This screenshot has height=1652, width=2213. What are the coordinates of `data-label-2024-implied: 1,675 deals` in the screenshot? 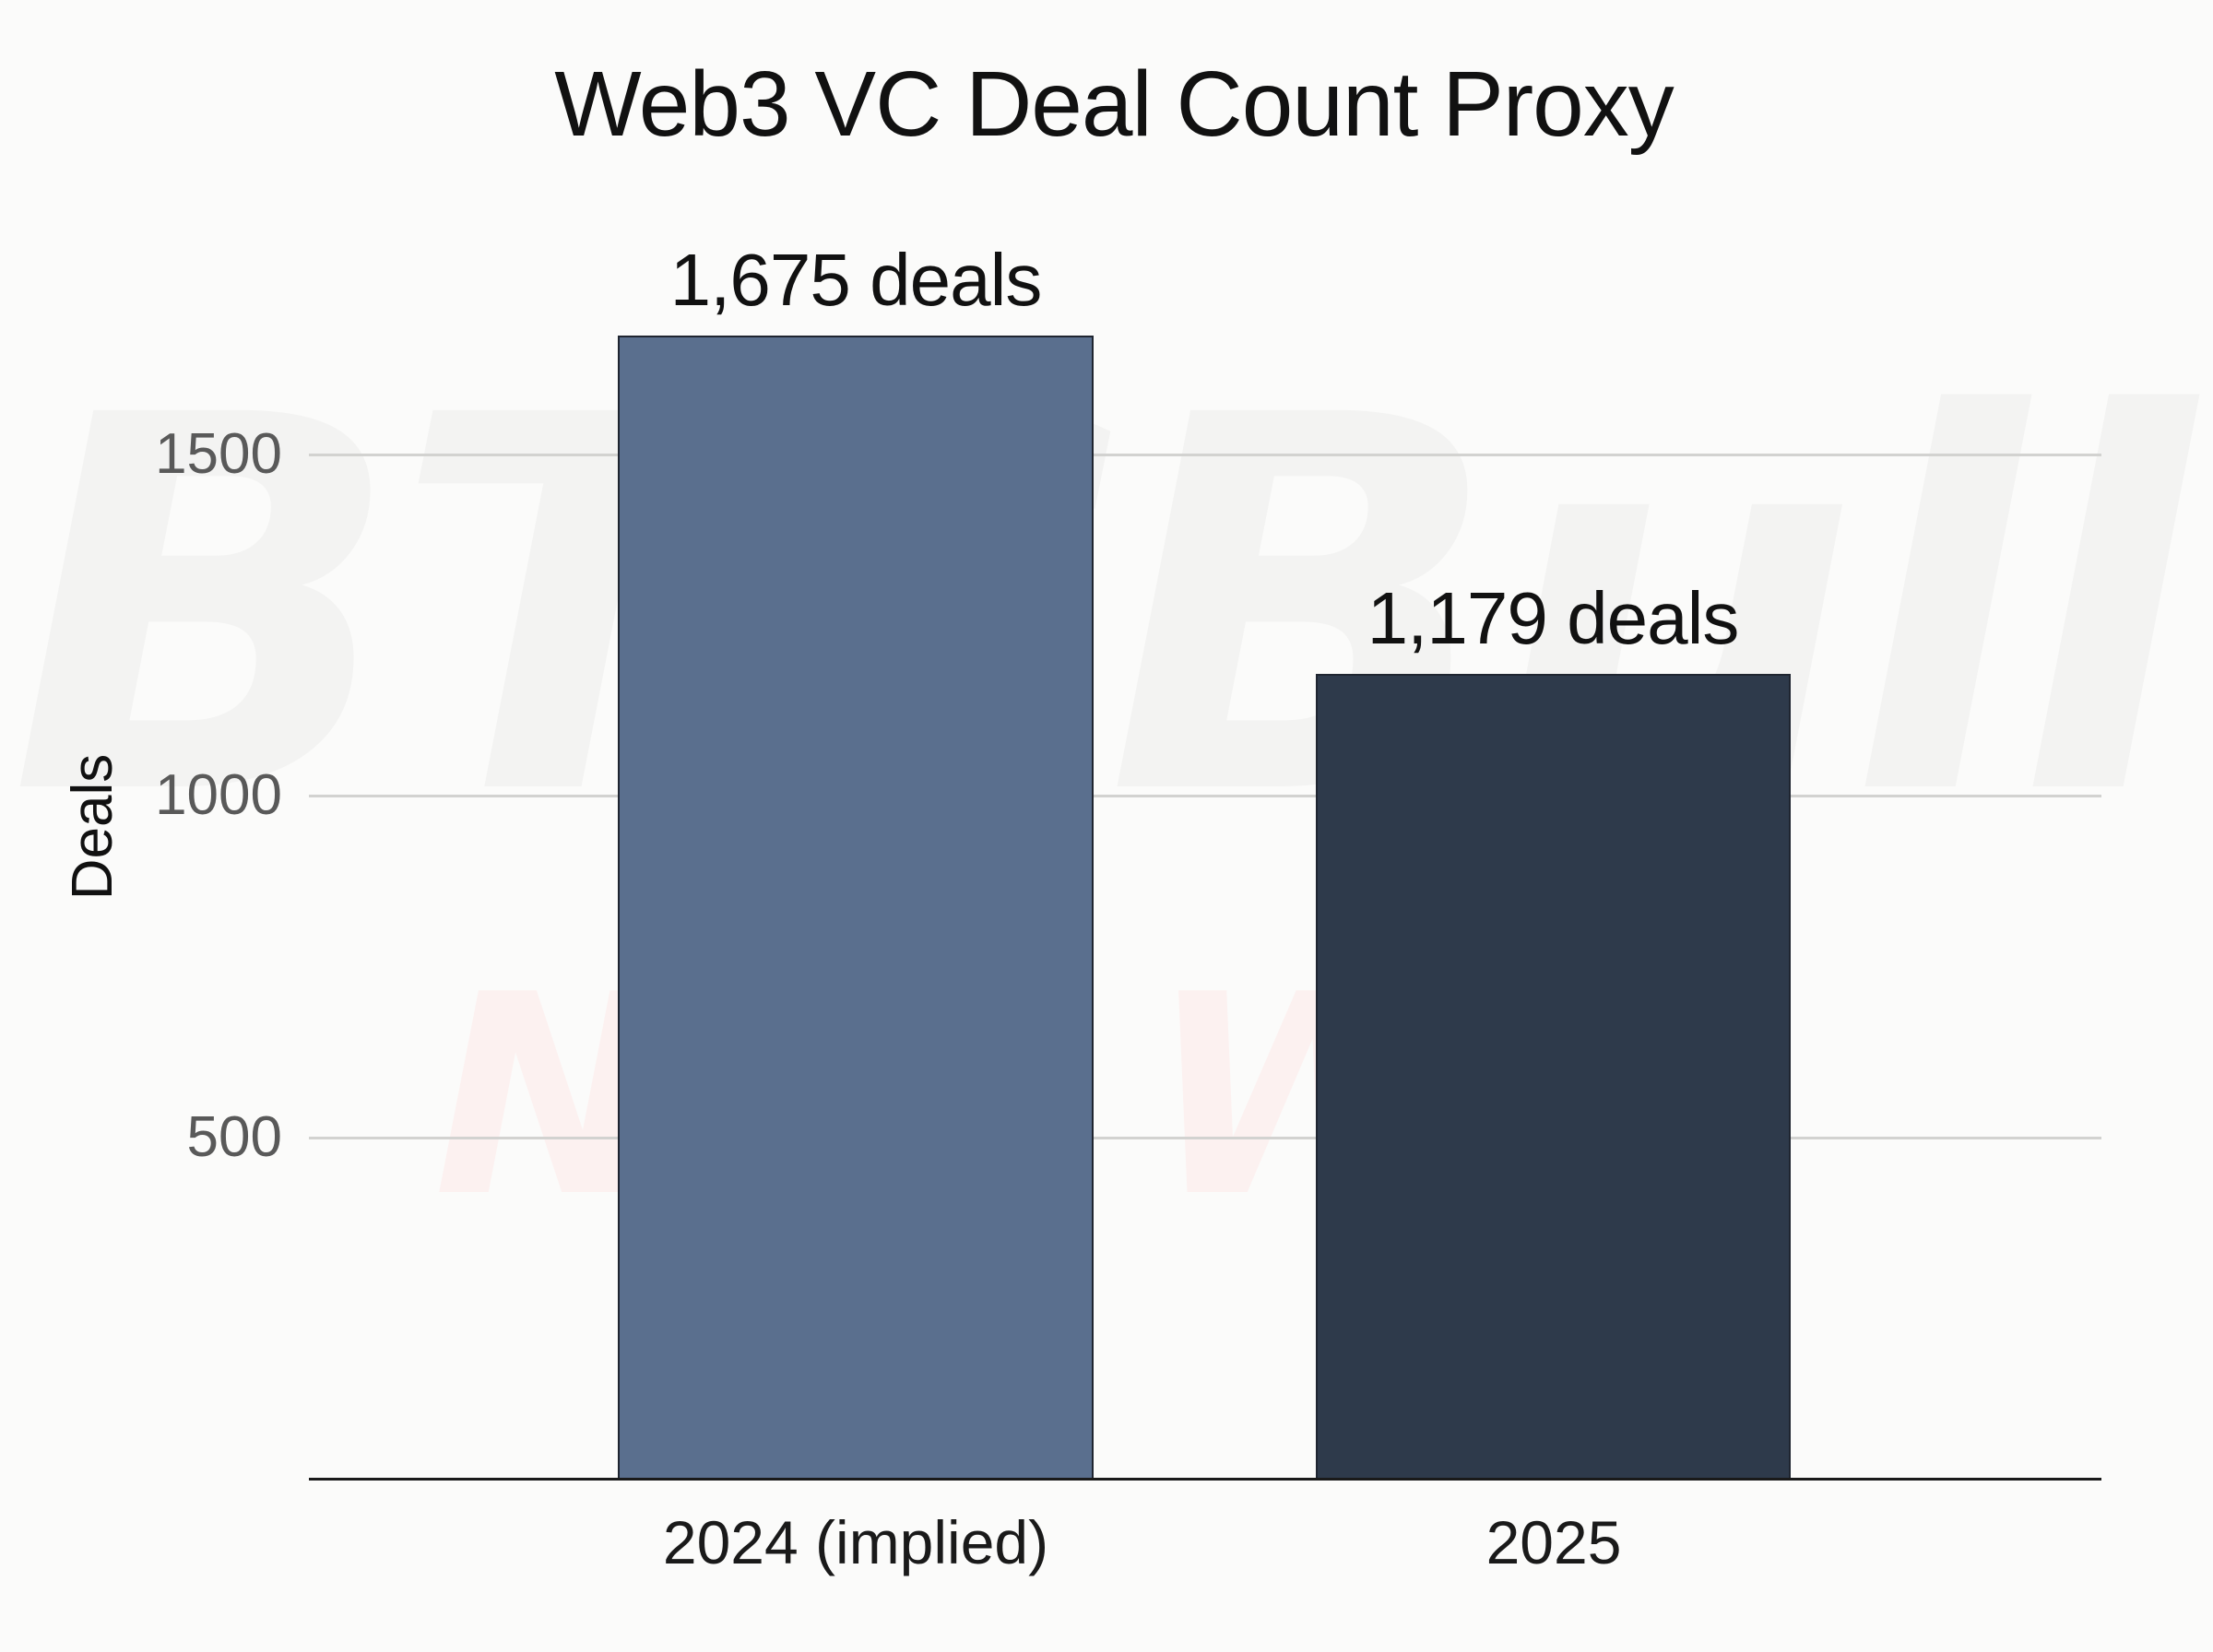 It's located at (856, 279).